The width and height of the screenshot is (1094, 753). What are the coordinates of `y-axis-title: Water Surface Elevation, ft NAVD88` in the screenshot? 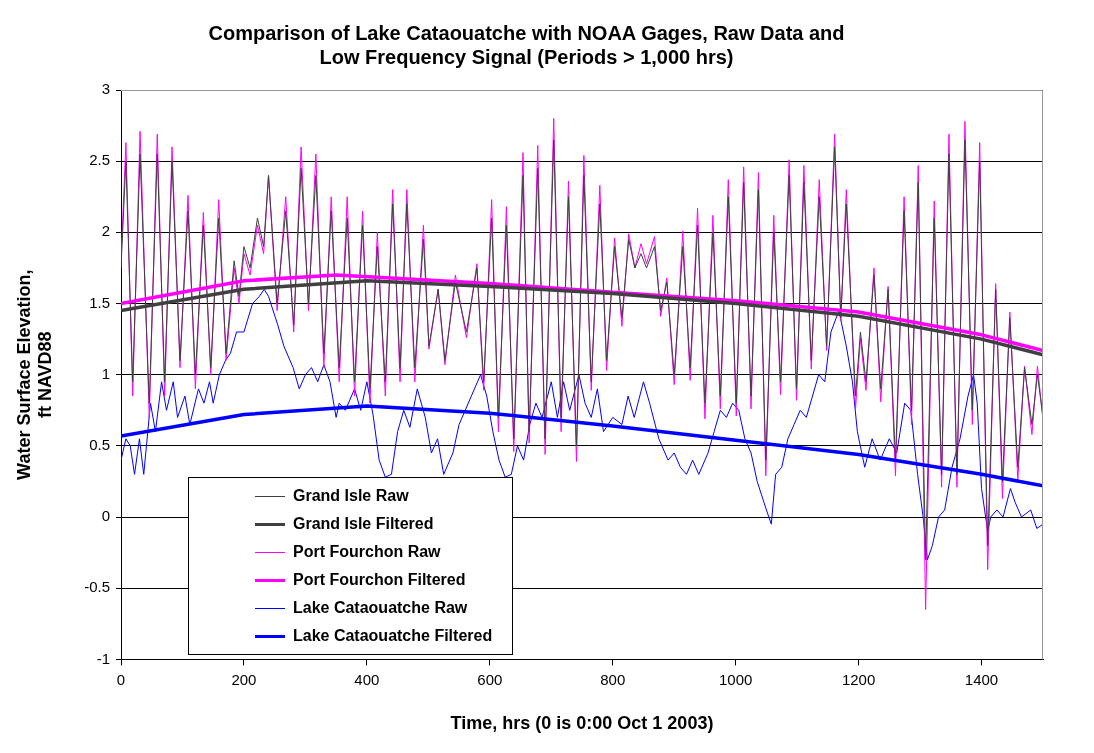 It's located at (34, 374).